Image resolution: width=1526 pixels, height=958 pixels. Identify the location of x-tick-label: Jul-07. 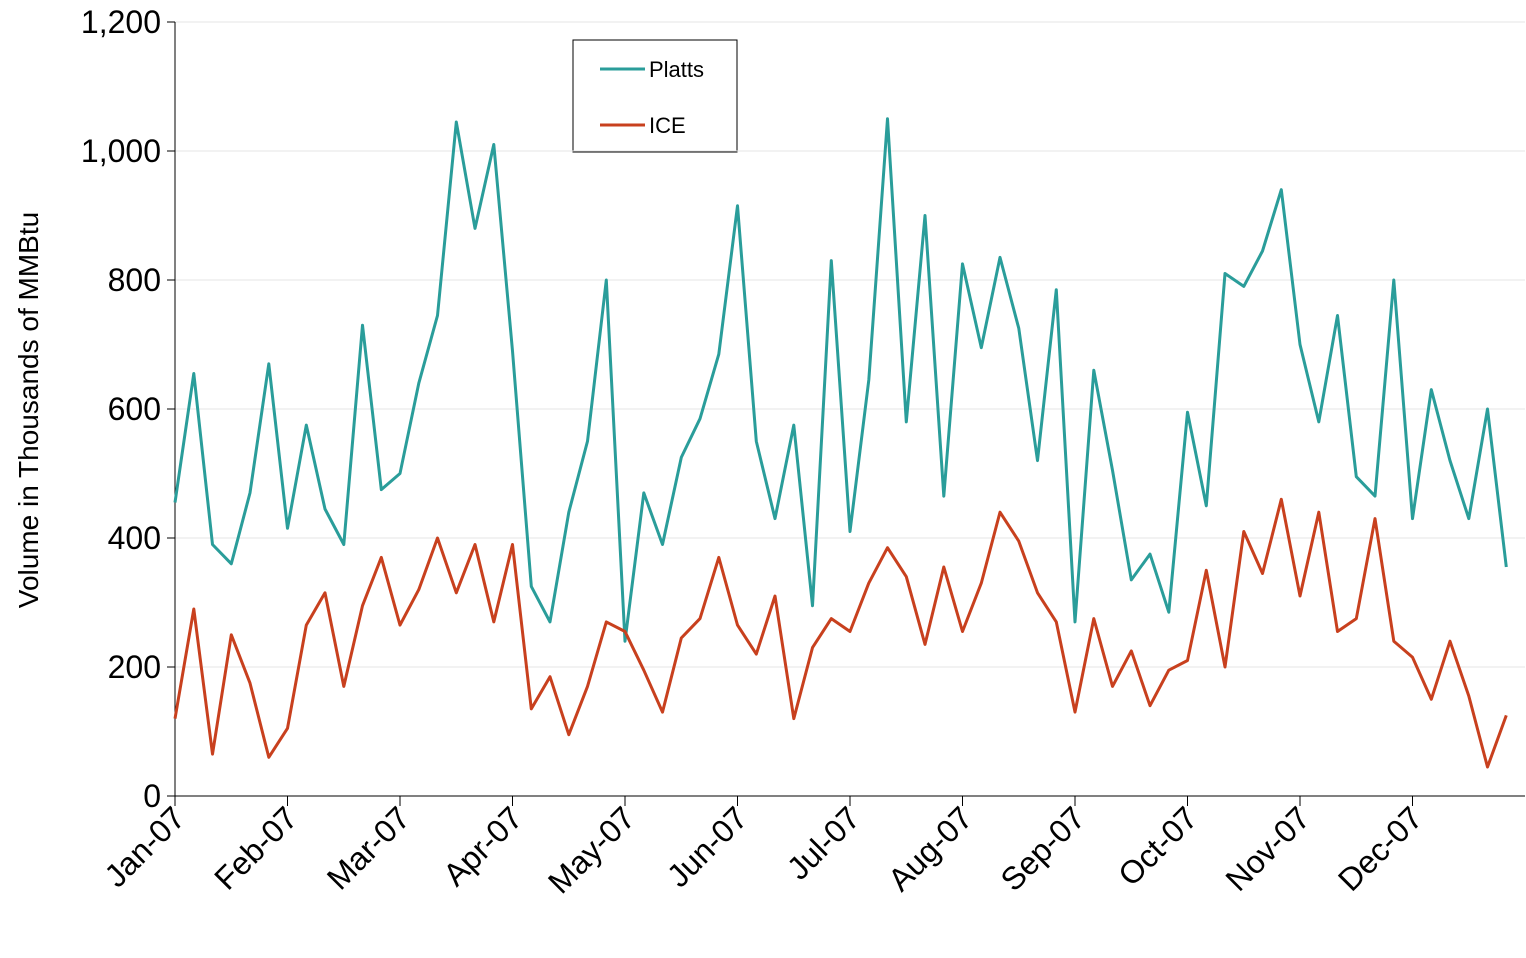
(823, 842).